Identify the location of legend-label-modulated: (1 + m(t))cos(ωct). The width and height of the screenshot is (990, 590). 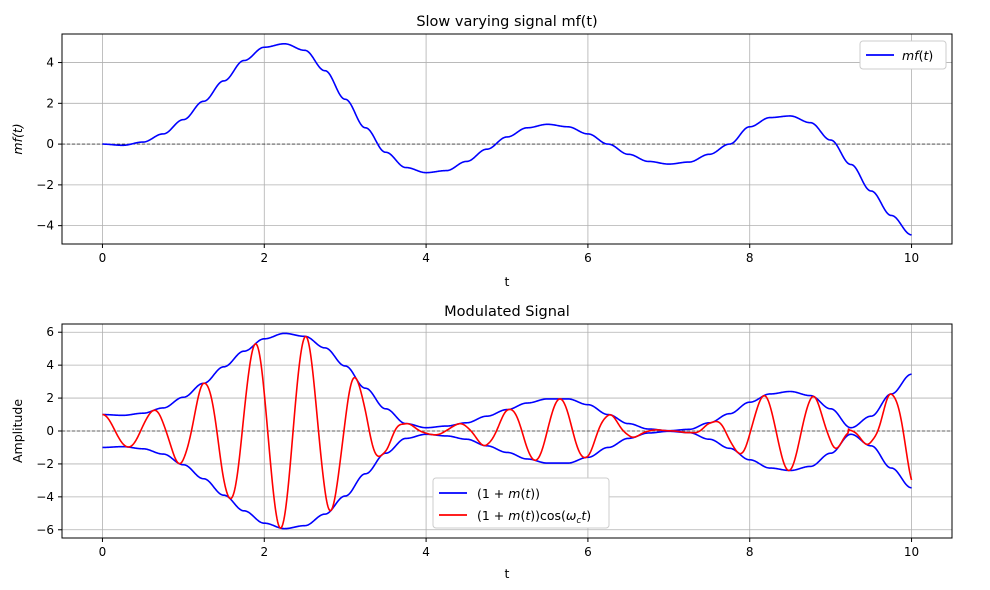
(534, 517).